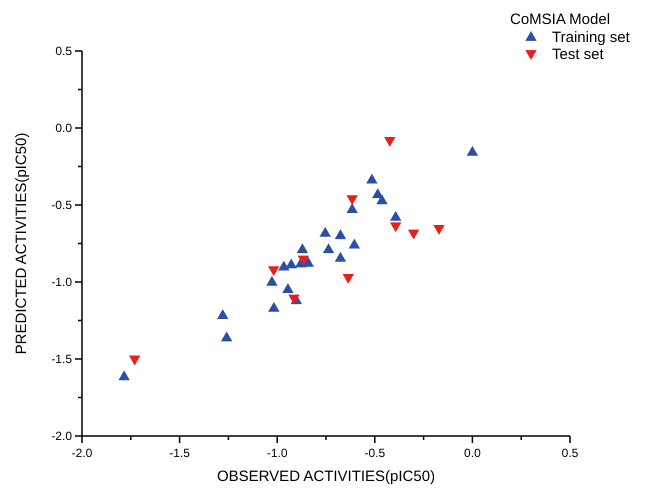  What do you see at coordinates (570, 453) in the screenshot?
I see `x-tick-label: 0.5` at bounding box center [570, 453].